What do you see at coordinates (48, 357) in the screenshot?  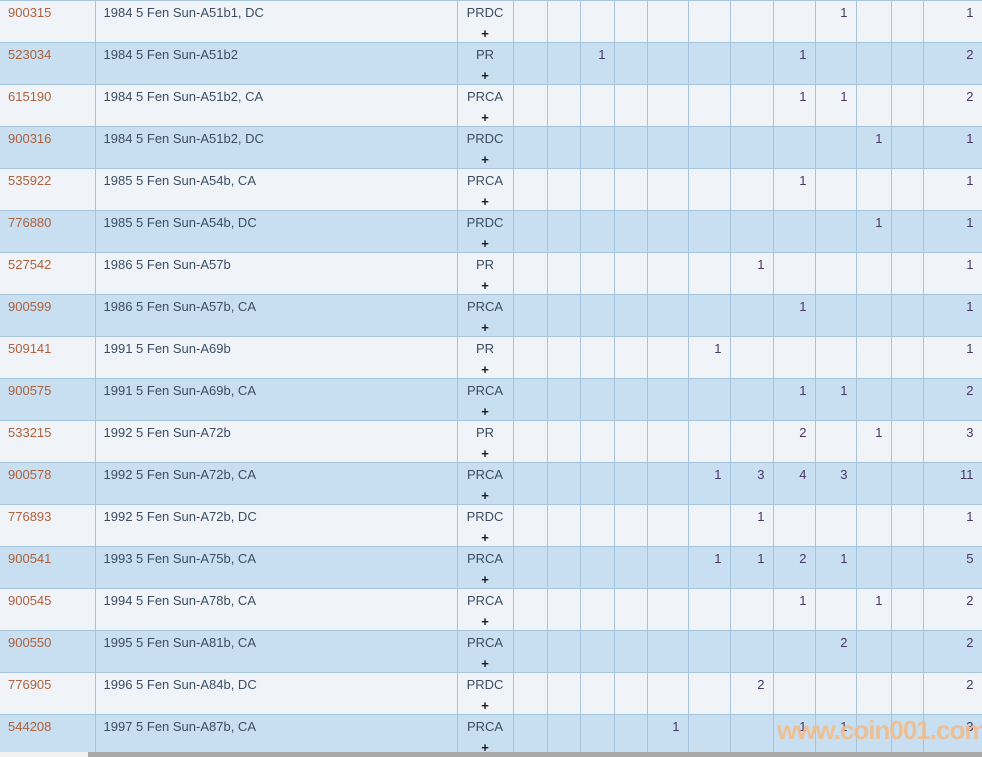 I see `coin-id-link: 509141` at bounding box center [48, 357].